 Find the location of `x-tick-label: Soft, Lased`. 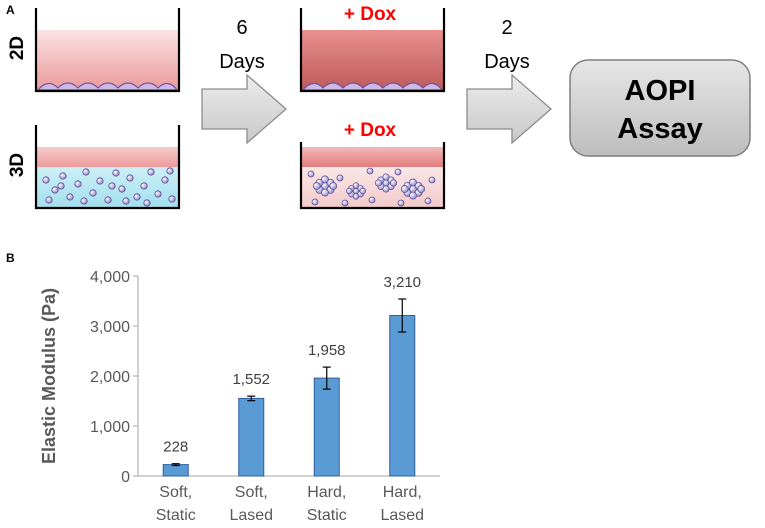

x-tick-label: Soft, Lased is located at coordinates (251, 504).